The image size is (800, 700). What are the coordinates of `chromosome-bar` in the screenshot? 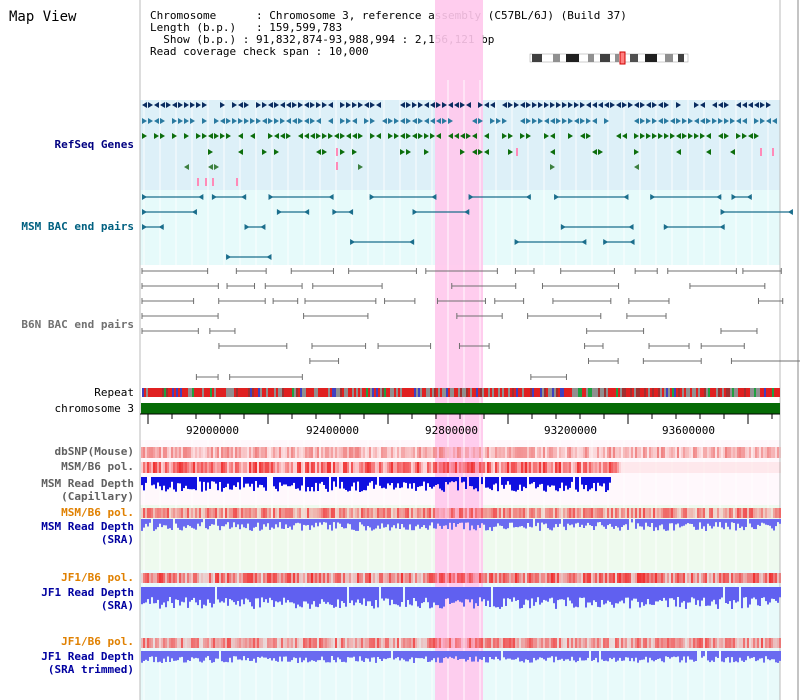 It's located at (460, 408).